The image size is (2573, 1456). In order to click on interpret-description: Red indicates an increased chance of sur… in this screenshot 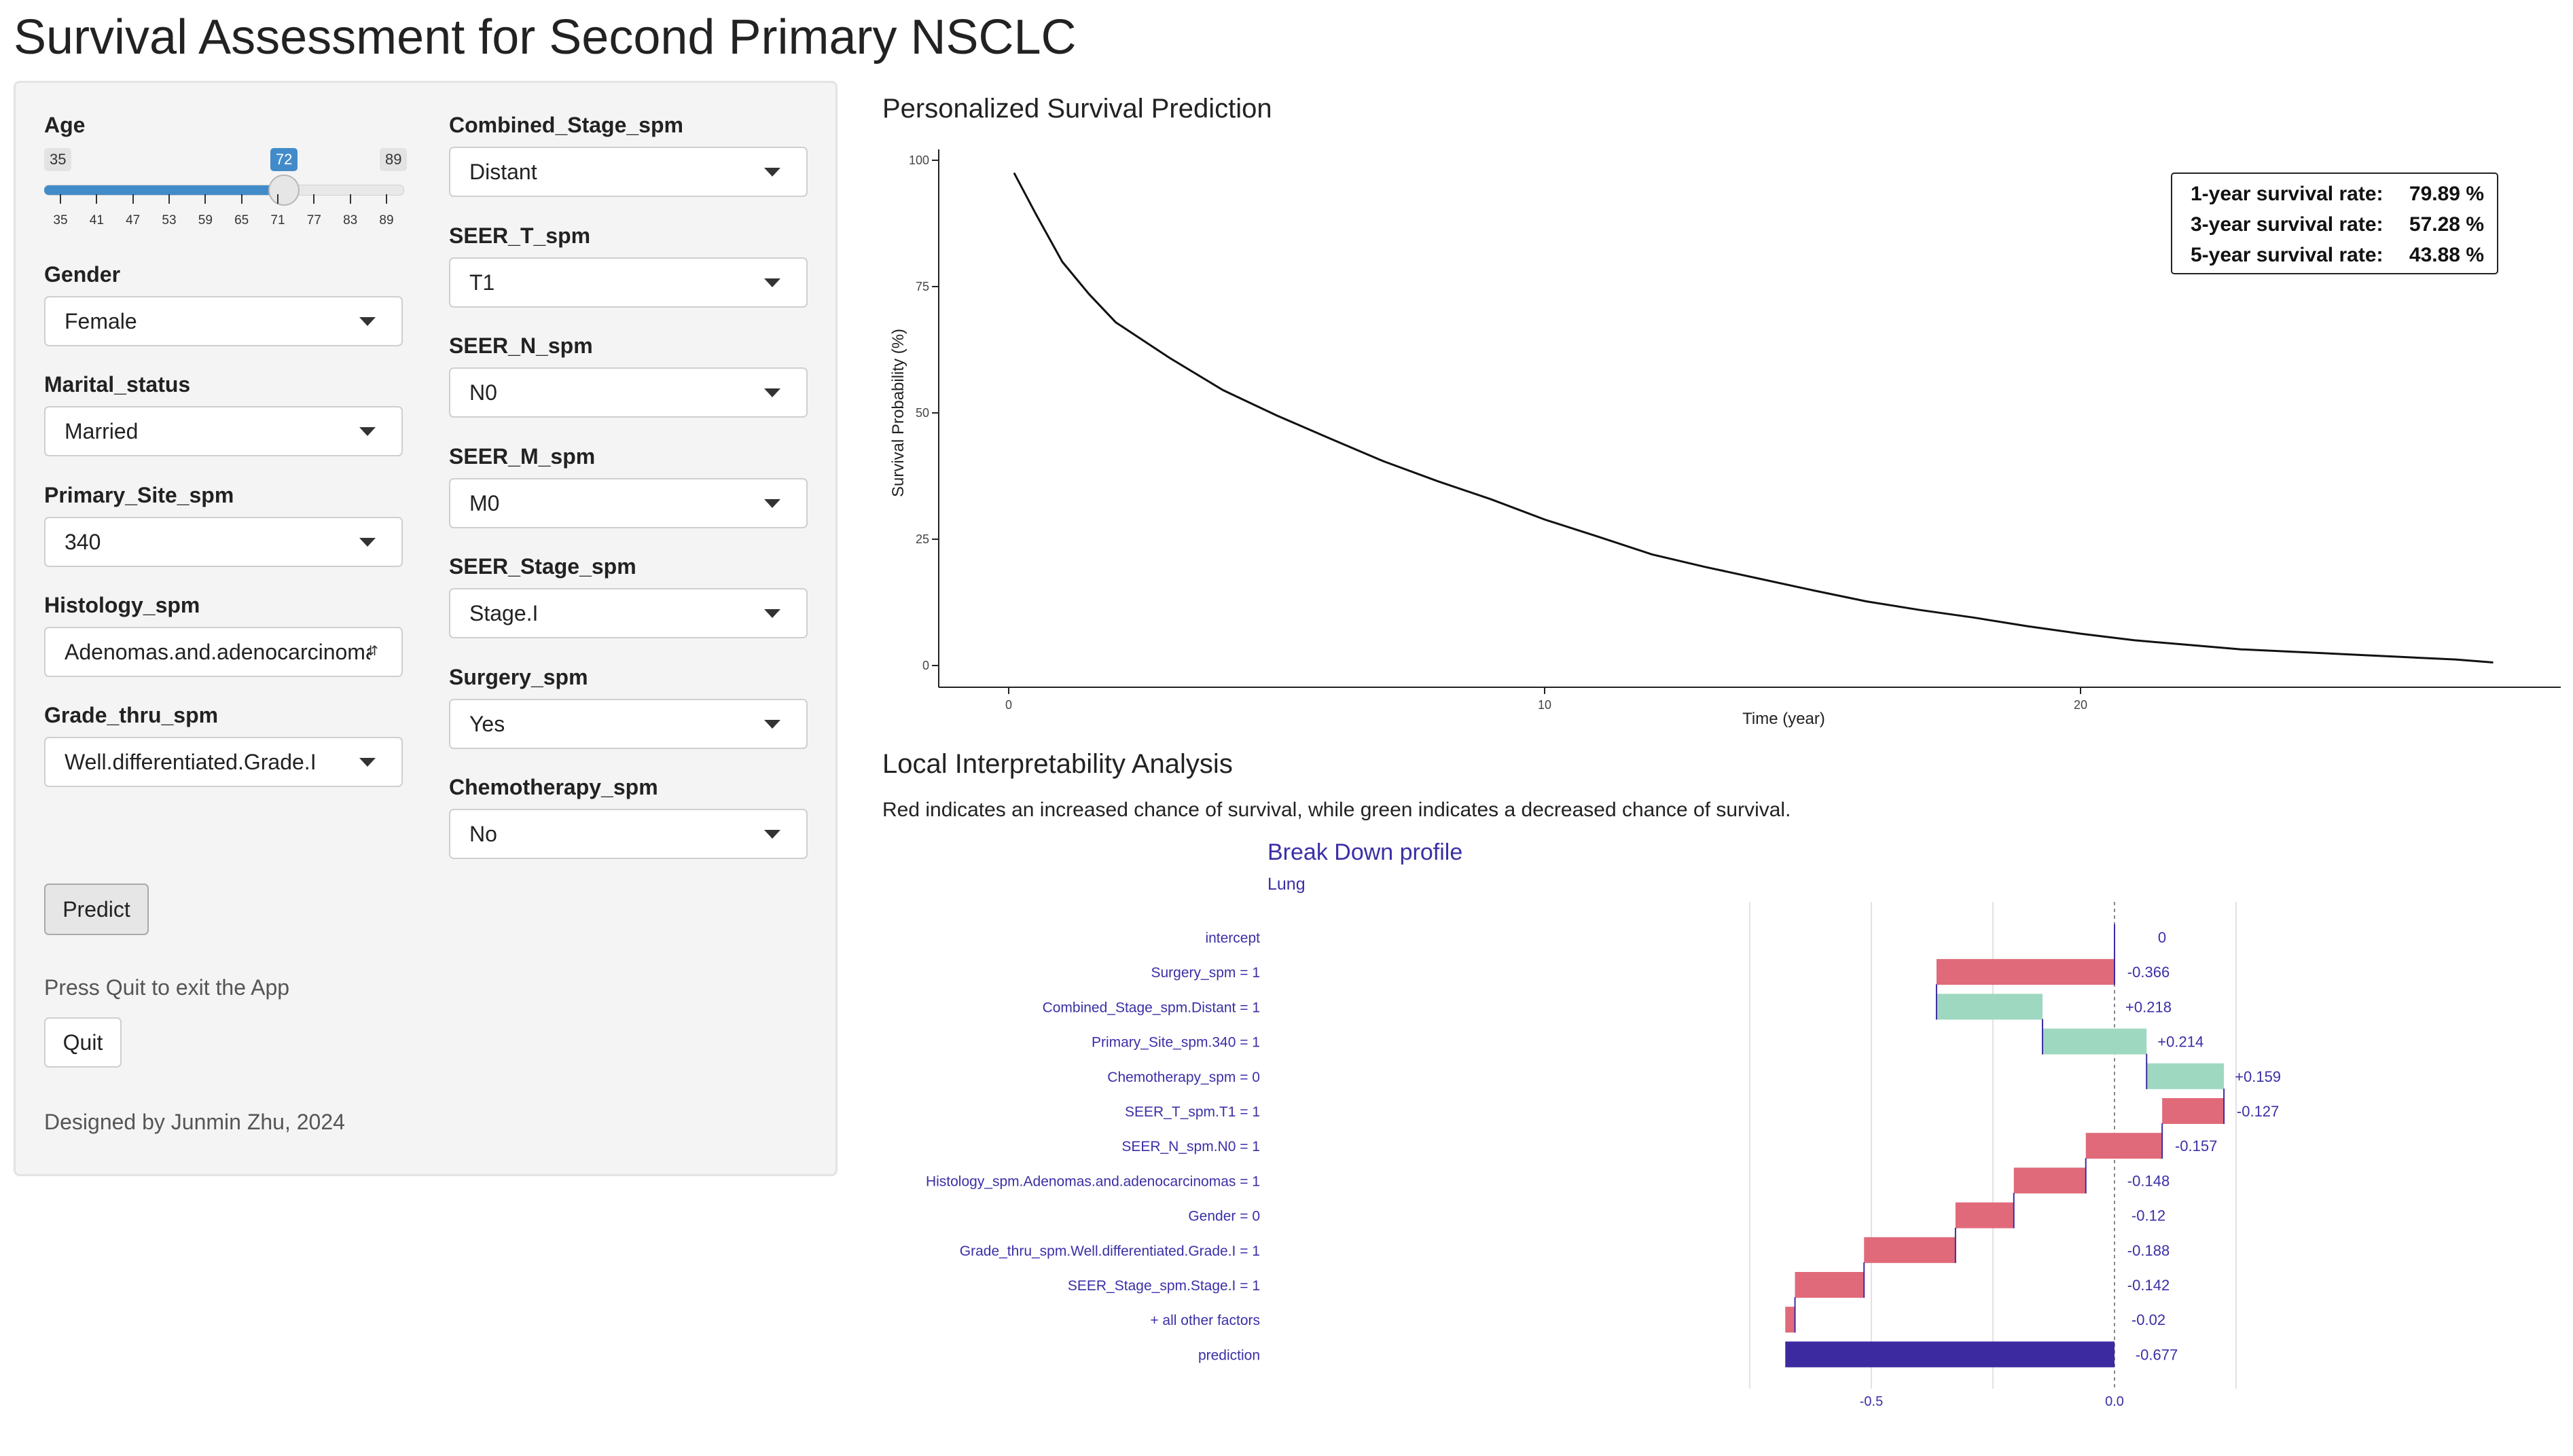, I will do `click(1336, 810)`.